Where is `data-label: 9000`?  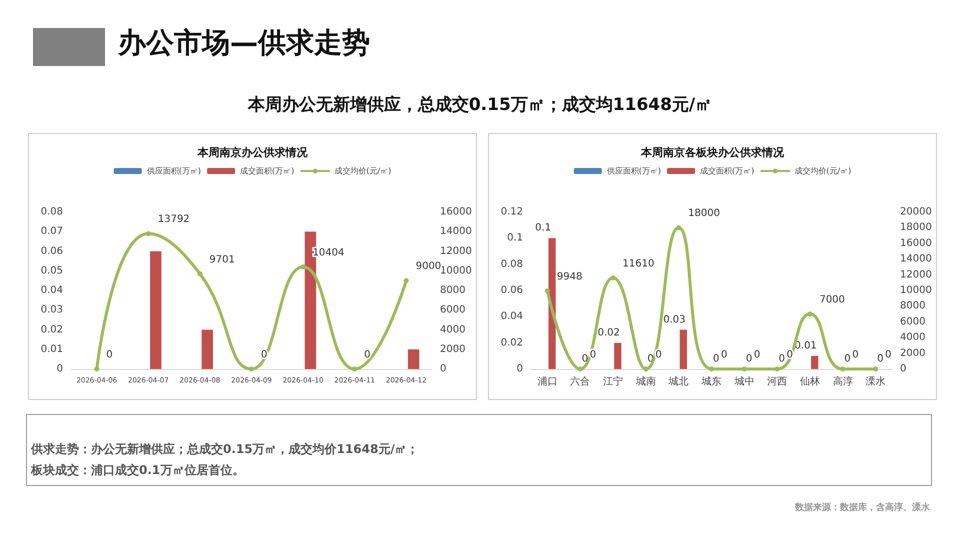
data-label: 9000 is located at coordinates (429, 266).